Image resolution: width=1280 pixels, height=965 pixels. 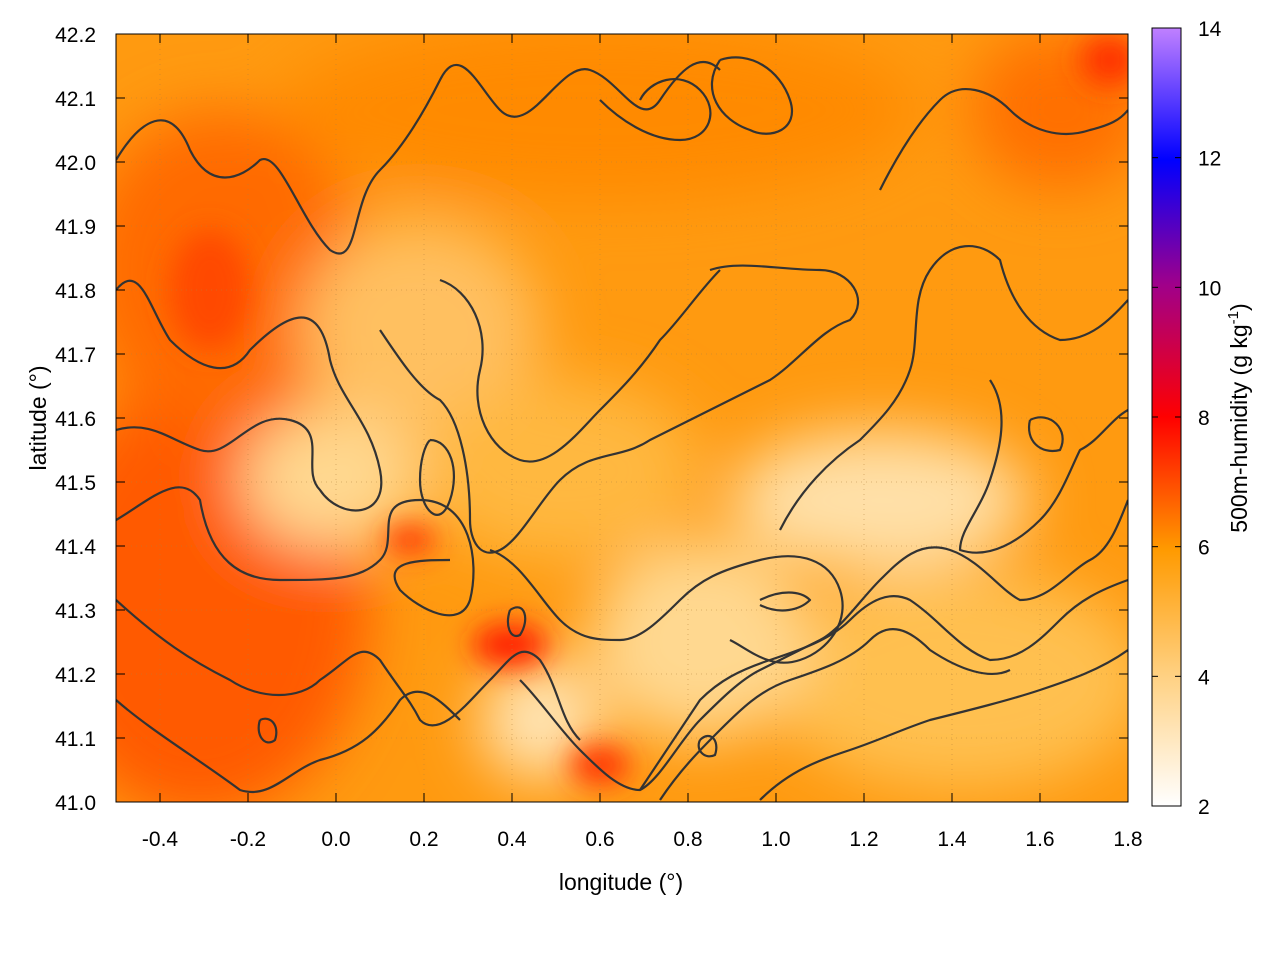 What do you see at coordinates (75, 419) in the screenshot?
I see `y-tick-label: 41.6` at bounding box center [75, 419].